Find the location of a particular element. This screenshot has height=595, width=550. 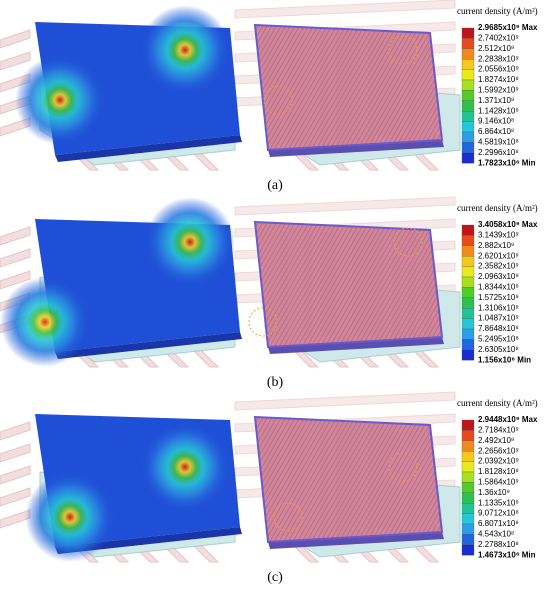

legend-label: 4.543x10⁸ is located at coordinates (496, 534).